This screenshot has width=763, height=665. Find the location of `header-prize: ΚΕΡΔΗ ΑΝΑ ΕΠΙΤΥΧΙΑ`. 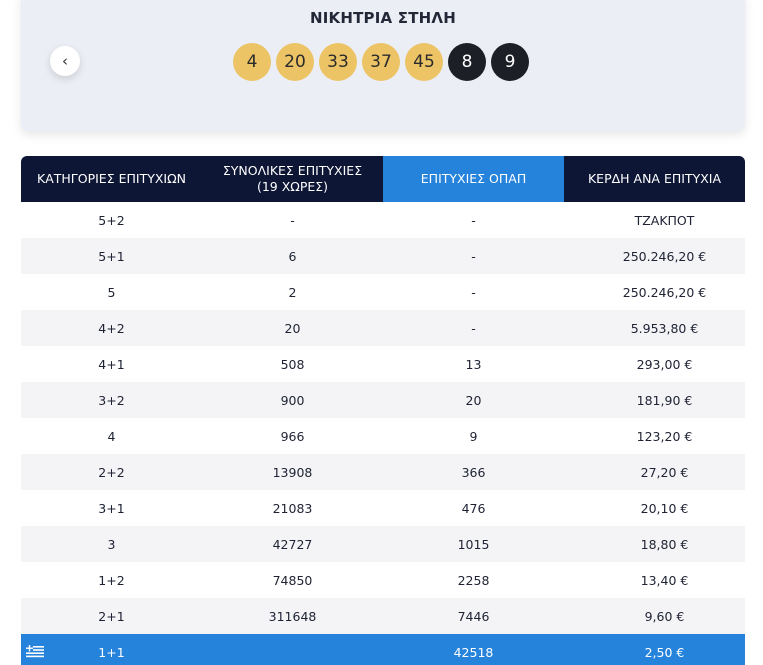

header-prize: ΚΕΡΔΗ ΑΝΑ ΕΠΙΤΥΧΙΑ is located at coordinates (654, 179).